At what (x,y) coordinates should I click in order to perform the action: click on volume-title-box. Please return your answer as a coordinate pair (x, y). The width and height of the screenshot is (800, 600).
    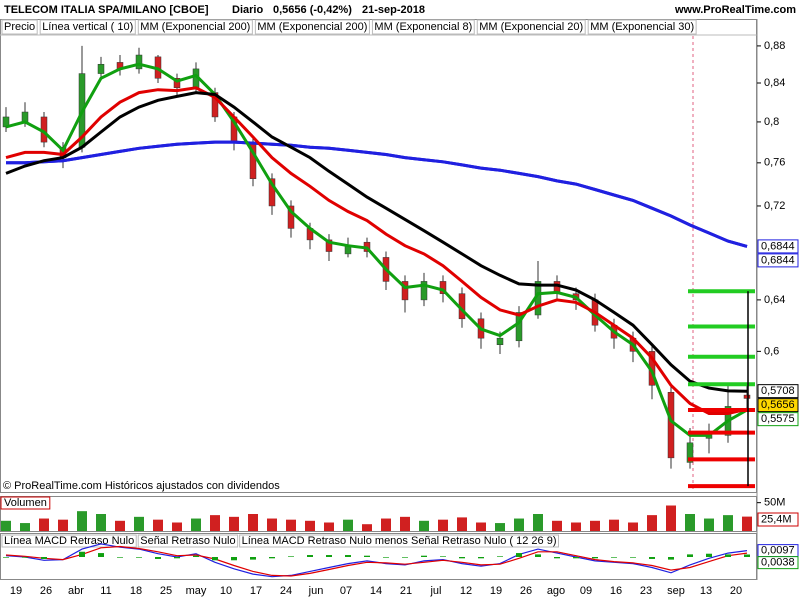
    Looking at the image, I should click on (25, 503).